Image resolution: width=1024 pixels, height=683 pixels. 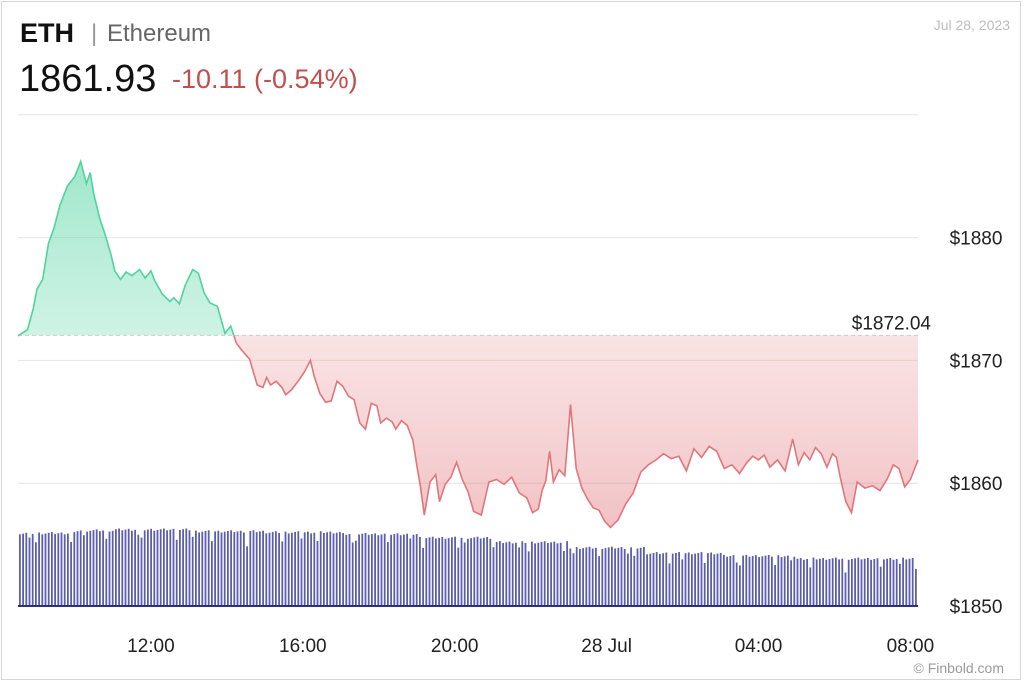 I want to click on price-change: -10.11 (-0.54%), so click(x=265, y=79).